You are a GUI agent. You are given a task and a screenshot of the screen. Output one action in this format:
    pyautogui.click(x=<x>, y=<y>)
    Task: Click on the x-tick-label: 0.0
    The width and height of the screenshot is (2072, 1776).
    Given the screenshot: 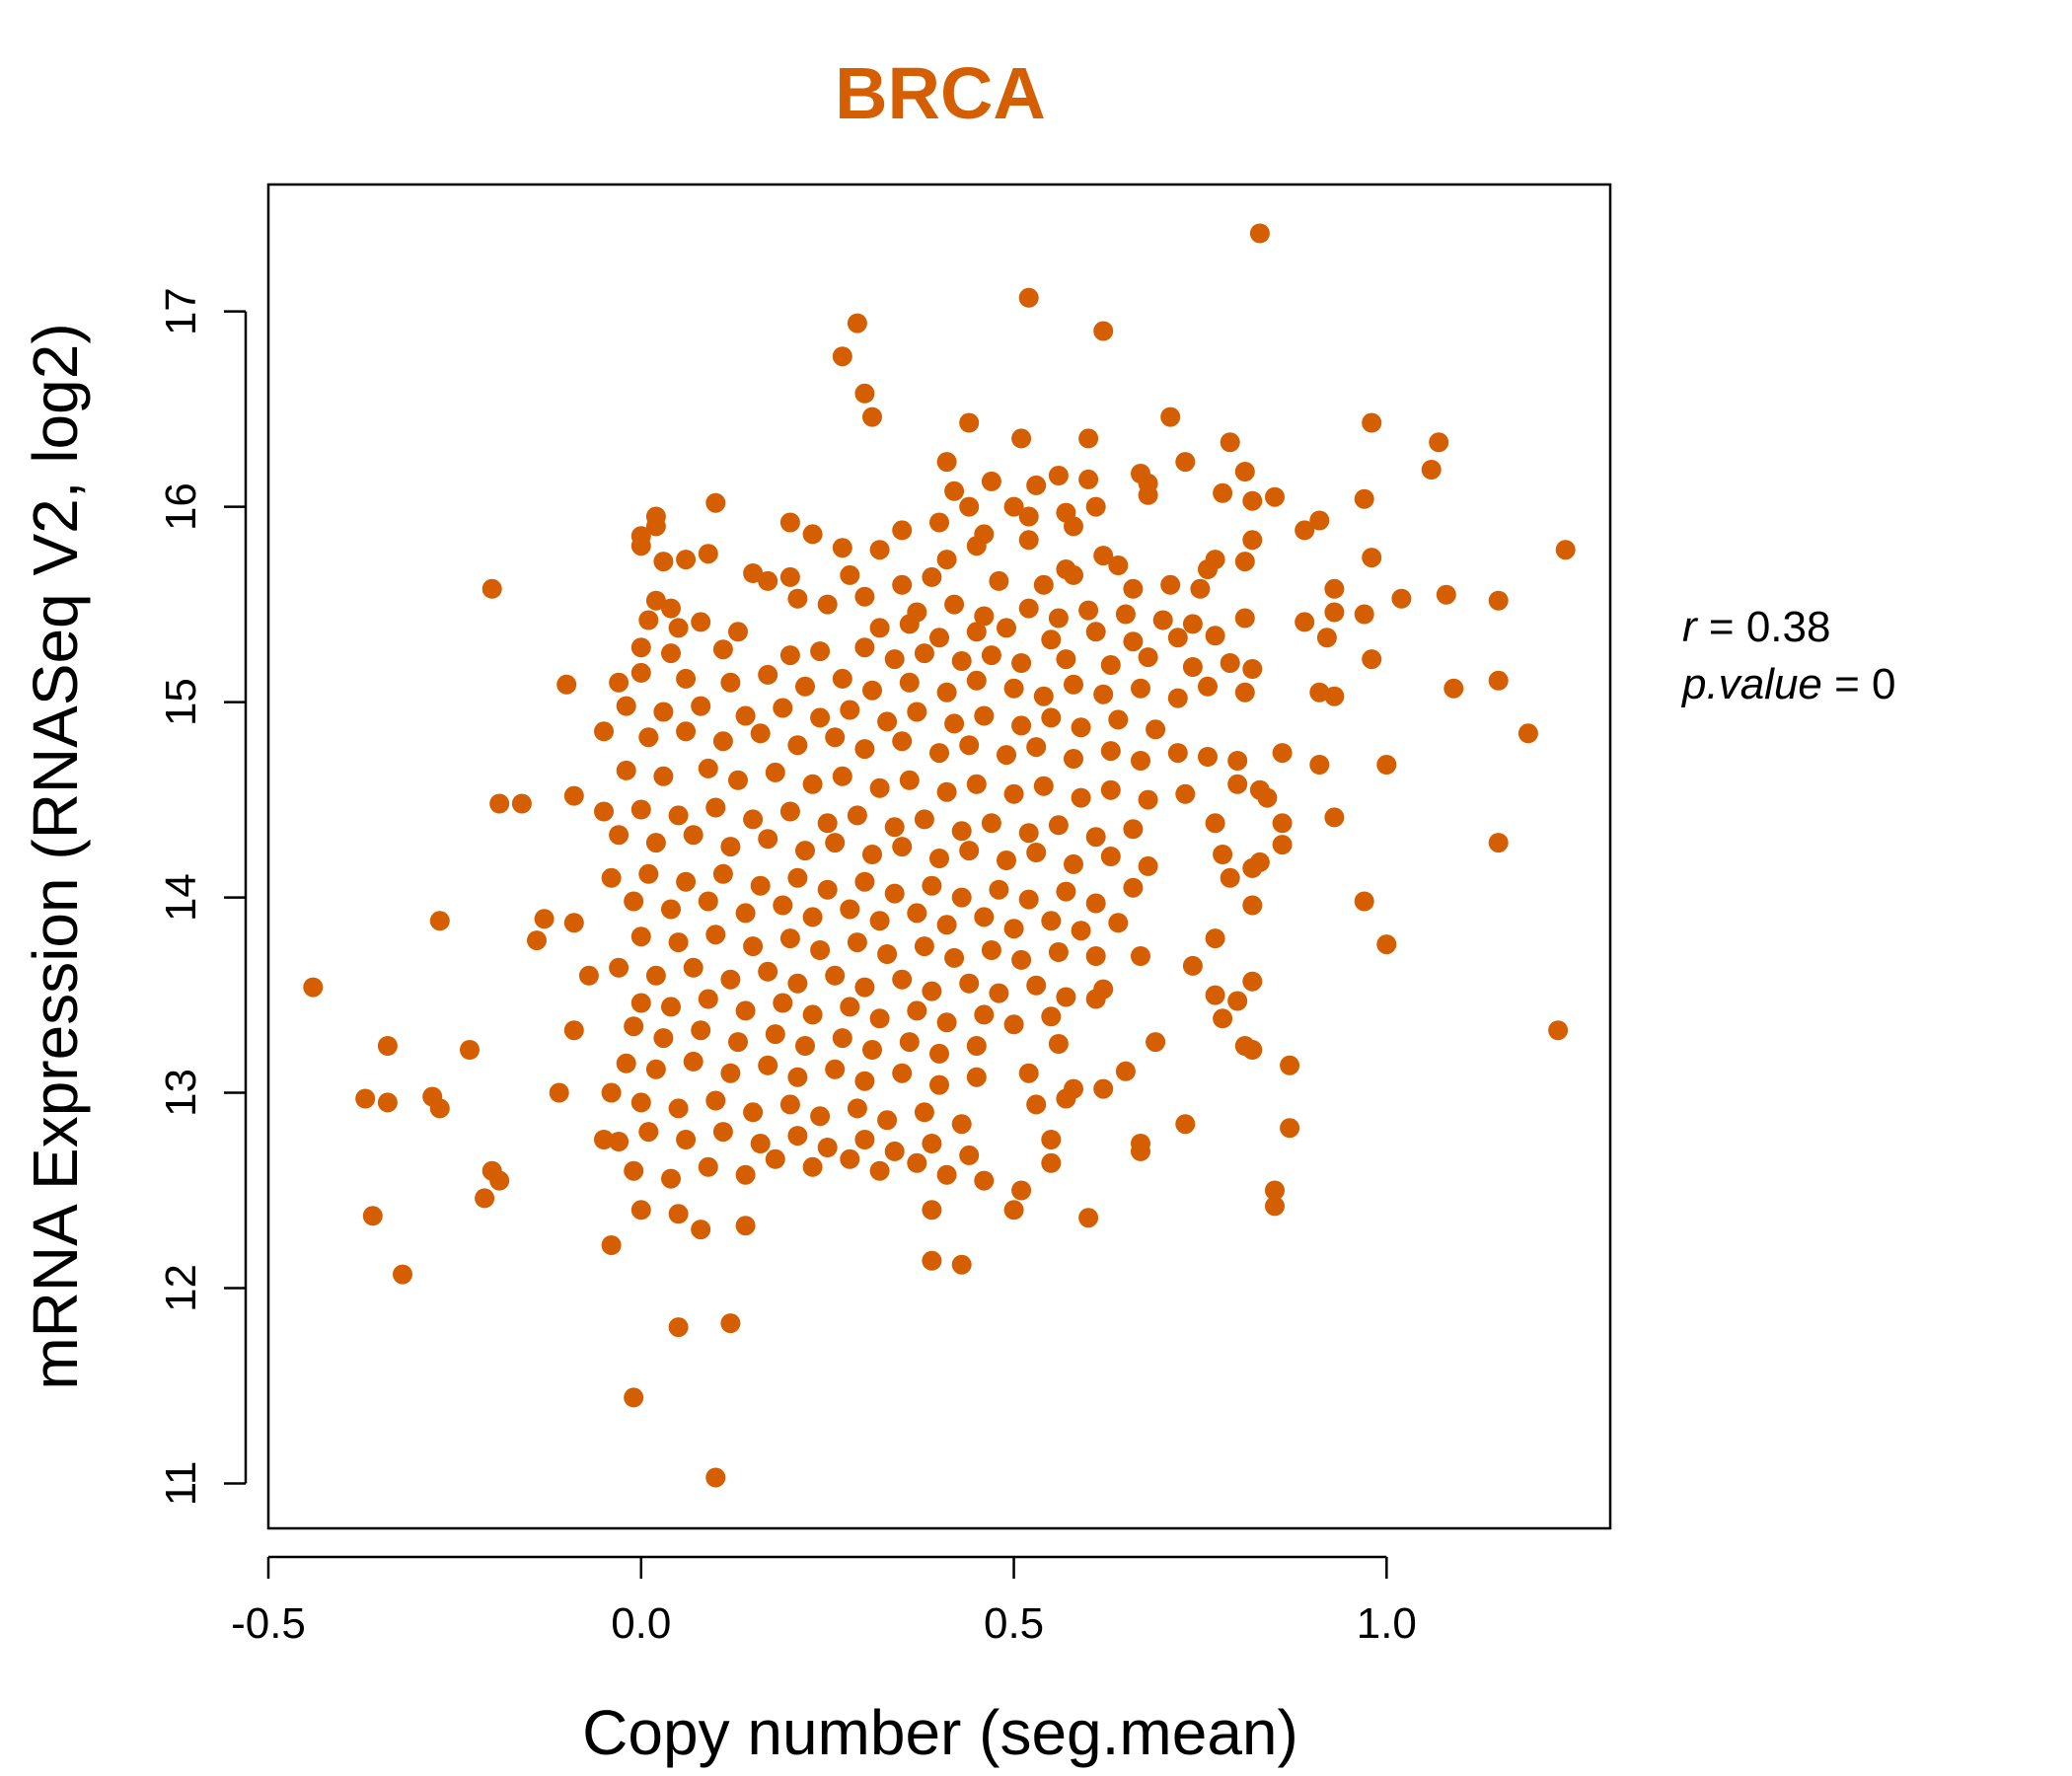 What is the action you would take?
    pyautogui.click(x=641, y=1624)
    